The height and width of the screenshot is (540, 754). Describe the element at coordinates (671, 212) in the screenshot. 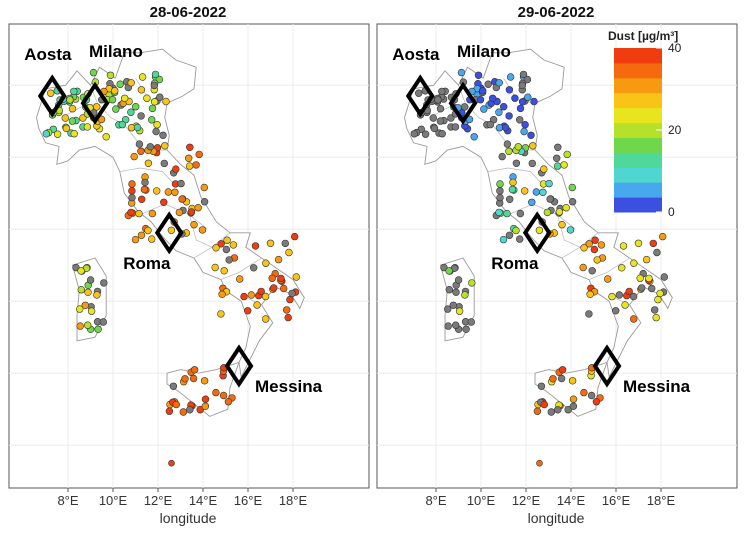

I see `legend-tick-label: 0` at that location.